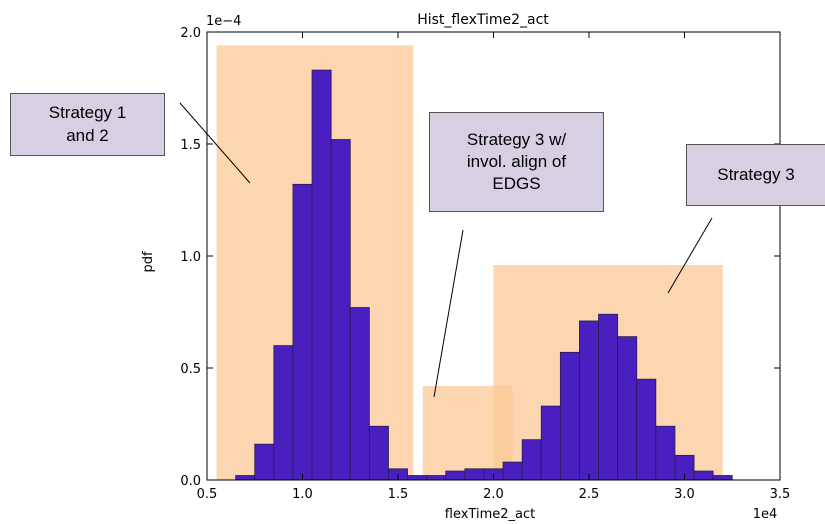 The image size is (825, 524). What do you see at coordinates (207, 494) in the screenshot?
I see `x-tick-label: 0.5` at bounding box center [207, 494].